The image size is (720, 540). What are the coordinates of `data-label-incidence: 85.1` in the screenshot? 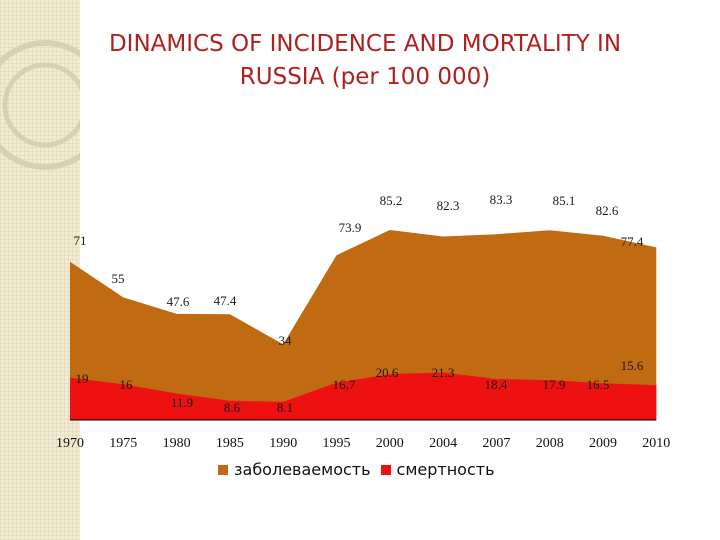 It's located at (564, 200).